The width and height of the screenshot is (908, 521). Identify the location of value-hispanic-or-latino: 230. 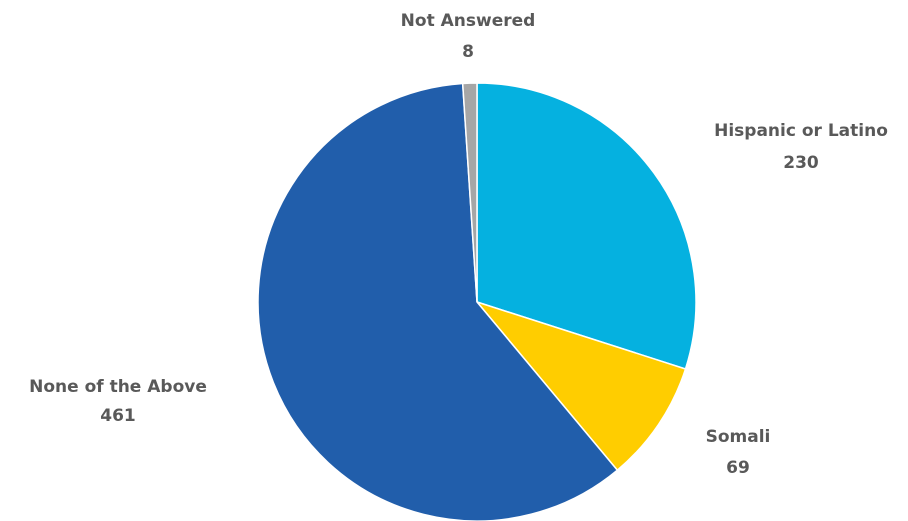
(801, 163).